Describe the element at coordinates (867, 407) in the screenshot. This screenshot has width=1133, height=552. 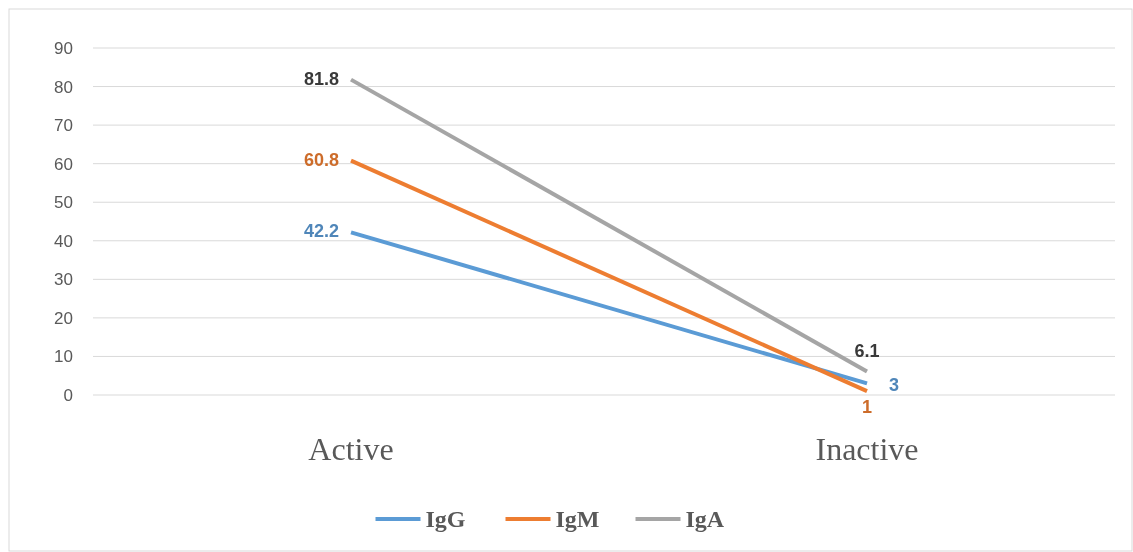
I see `data-label: 1` at that location.